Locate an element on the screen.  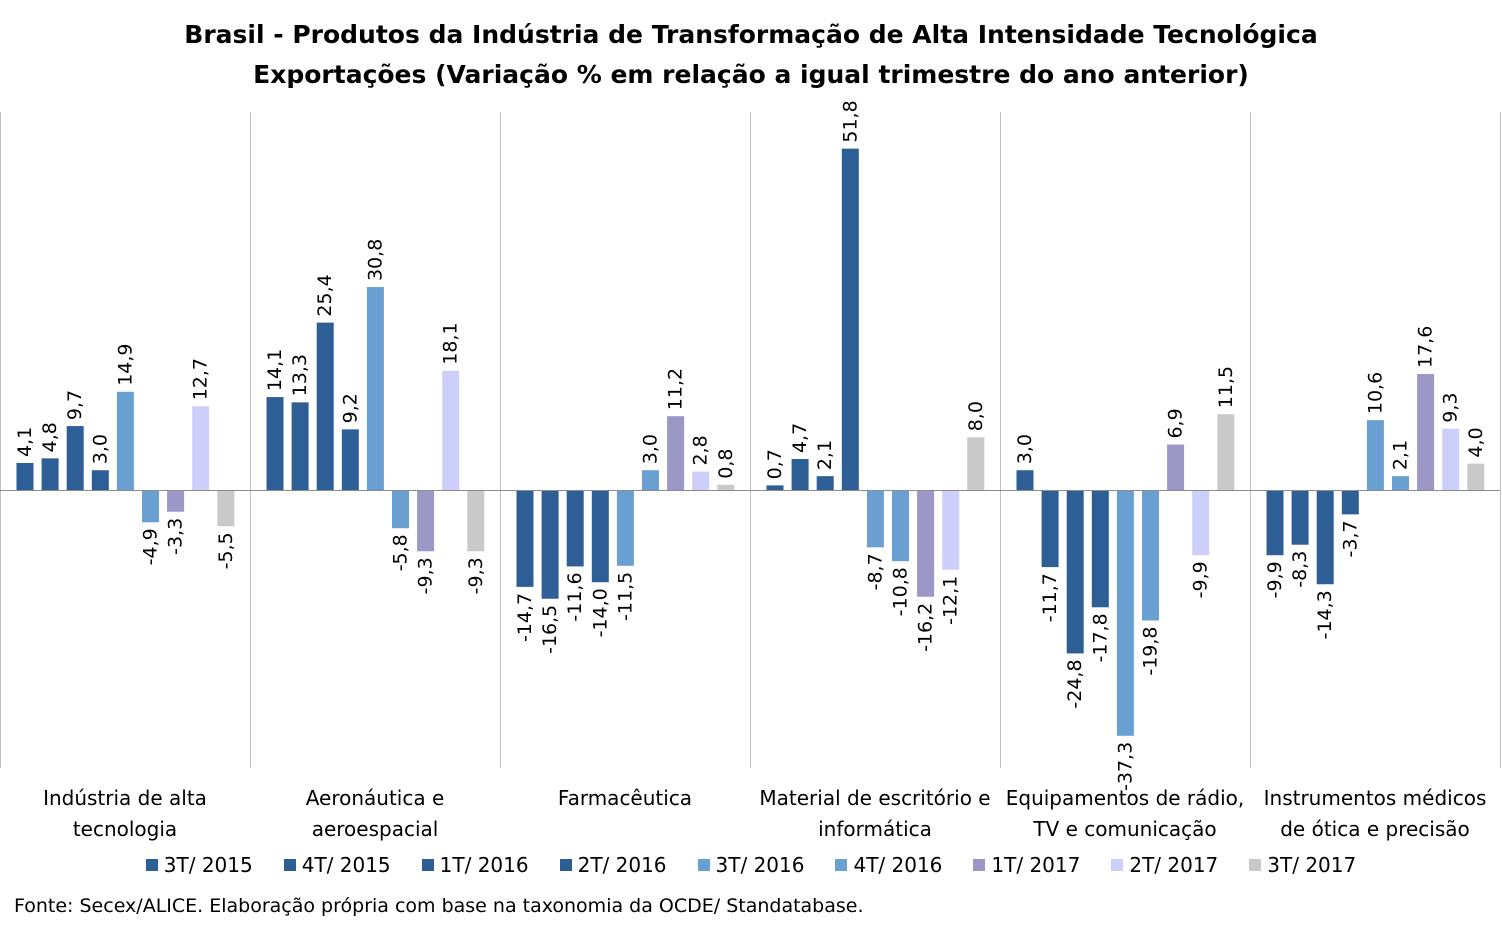
data-label: 4,8 is located at coordinates (50, 437).